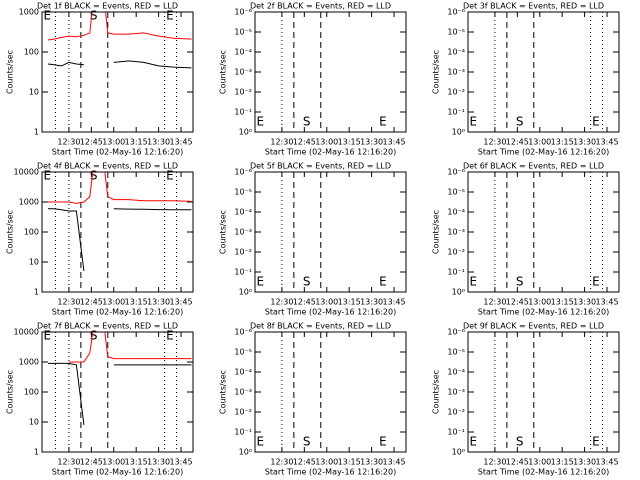  Describe the element at coordinates (371, 142) in the screenshot. I see `x-tick-label: 13:30` at that location.